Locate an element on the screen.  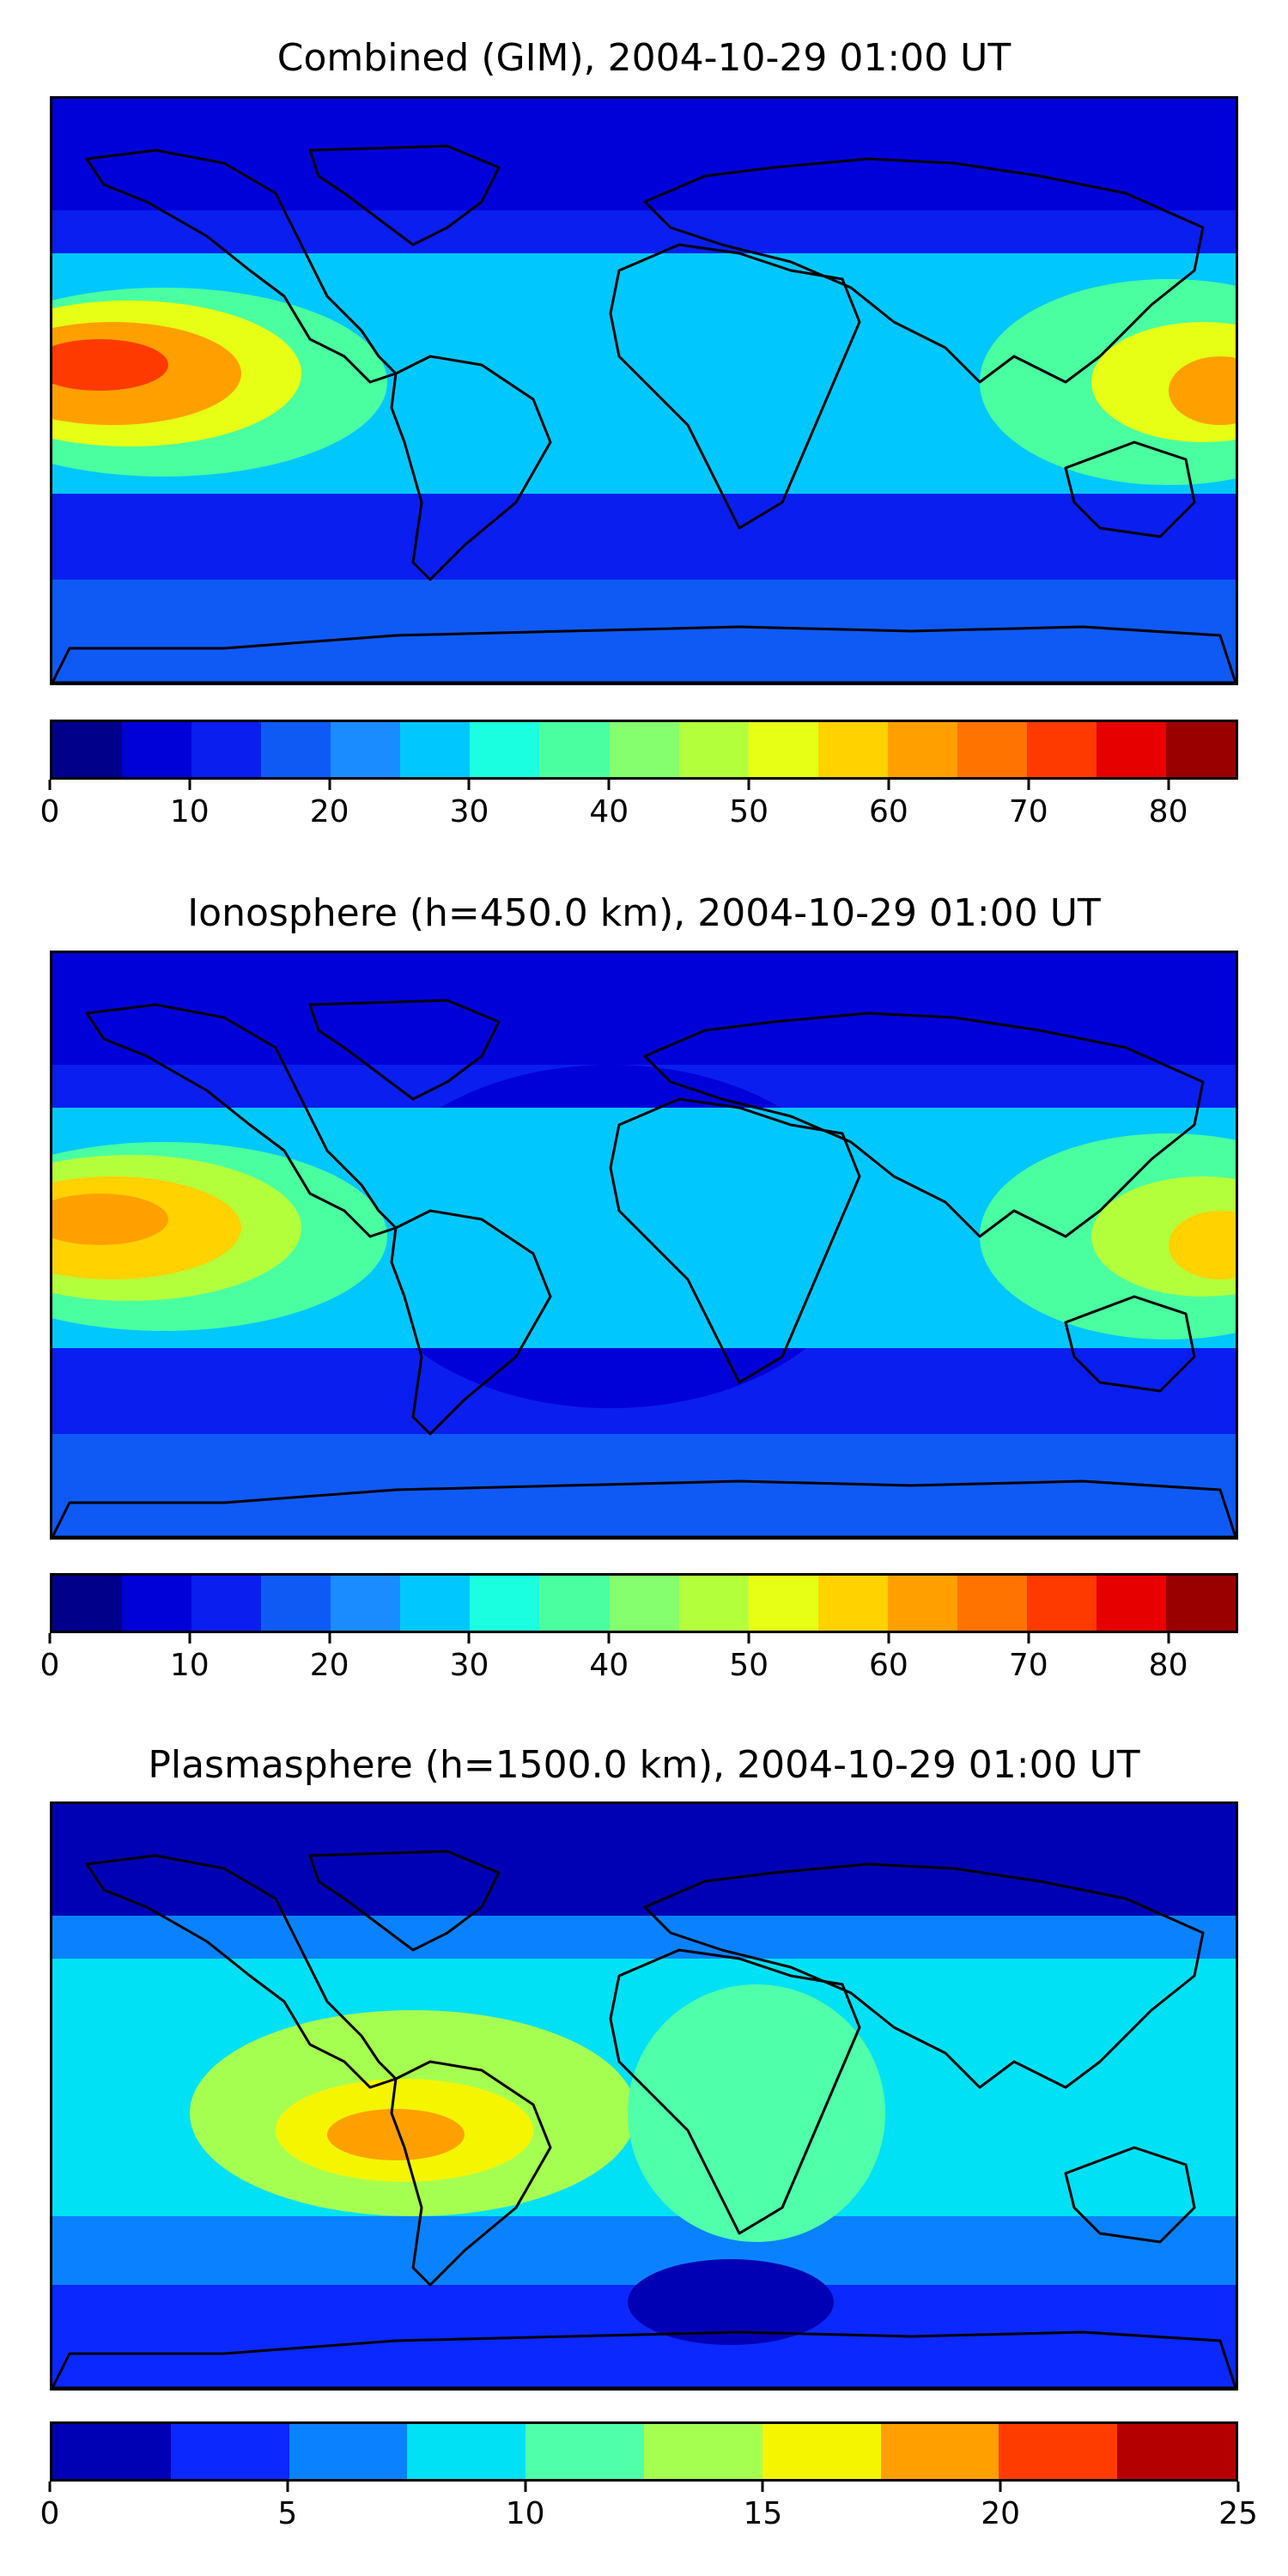
colorbar-ticks: 0 5 10 15 20 25 is located at coordinates (649, 2507).